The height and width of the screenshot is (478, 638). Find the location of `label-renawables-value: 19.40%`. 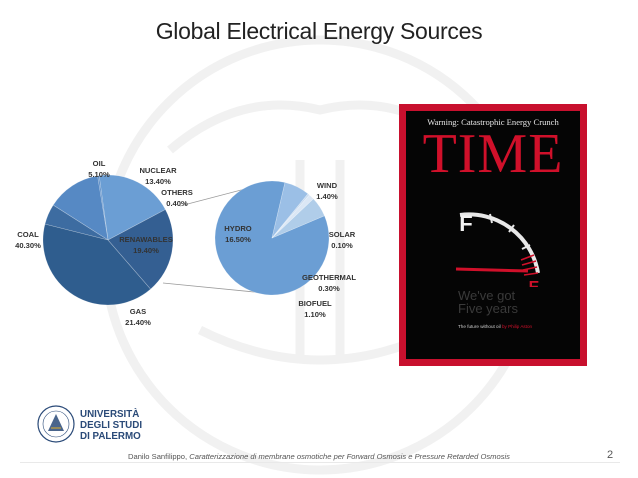

label-renawables-value: 19.40% is located at coordinates (146, 250).